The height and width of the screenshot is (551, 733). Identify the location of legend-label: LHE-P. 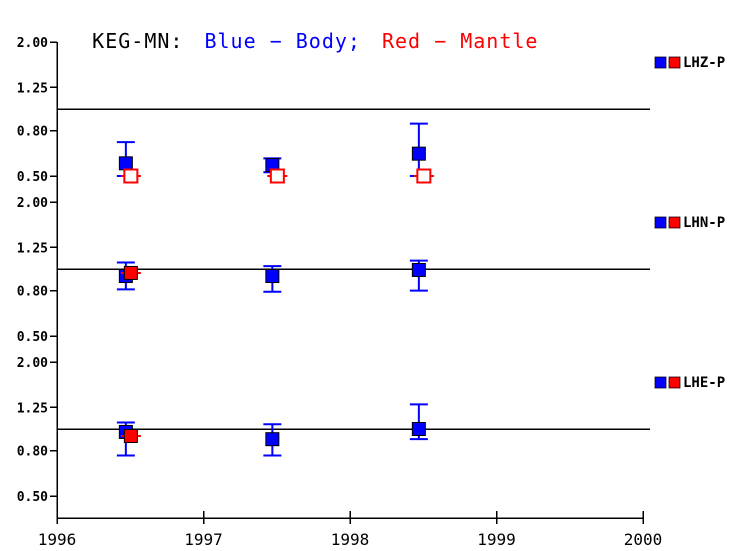
(704, 383).